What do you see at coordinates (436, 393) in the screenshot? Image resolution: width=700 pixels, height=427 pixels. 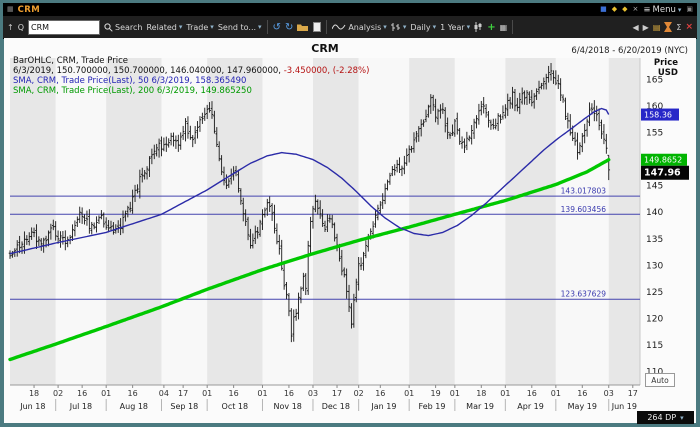 I see `svg-text: 19` at bounding box center [436, 393].